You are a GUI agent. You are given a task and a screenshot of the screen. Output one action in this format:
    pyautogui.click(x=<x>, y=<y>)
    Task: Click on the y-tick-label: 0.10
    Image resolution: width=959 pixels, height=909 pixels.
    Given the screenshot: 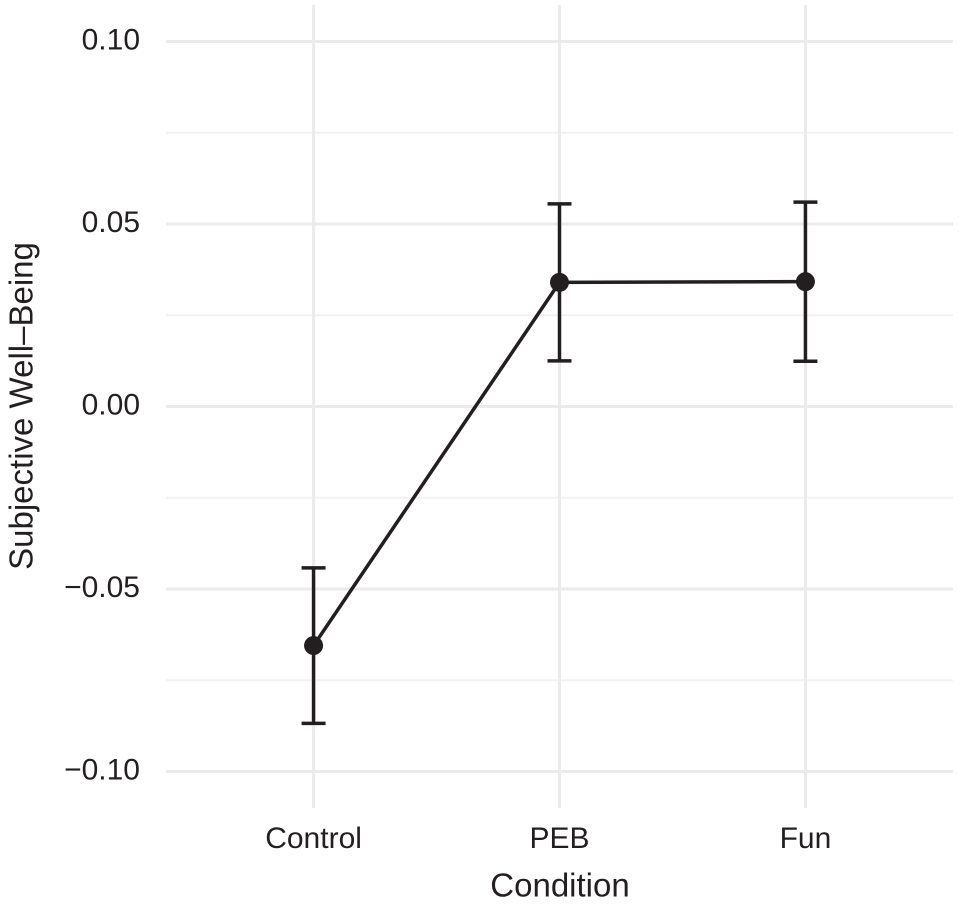 What is the action you would take?
    pyautogui.click(x=111, y=39)
    